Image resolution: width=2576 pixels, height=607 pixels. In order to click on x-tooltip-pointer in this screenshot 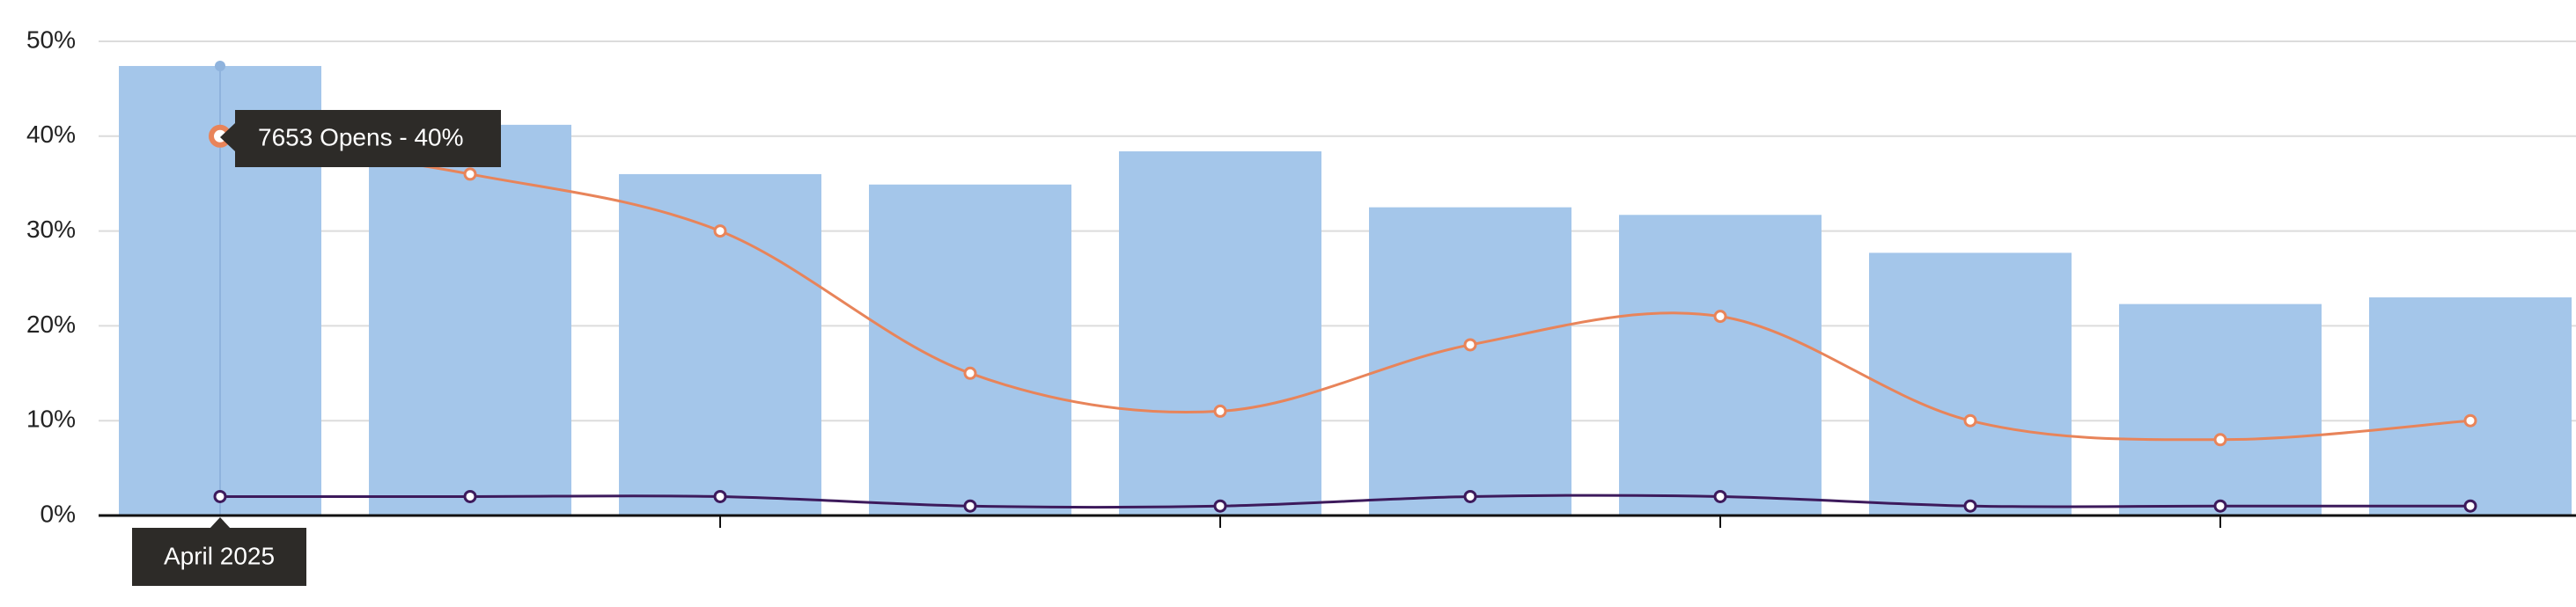, I will do `click(220, 523)`.